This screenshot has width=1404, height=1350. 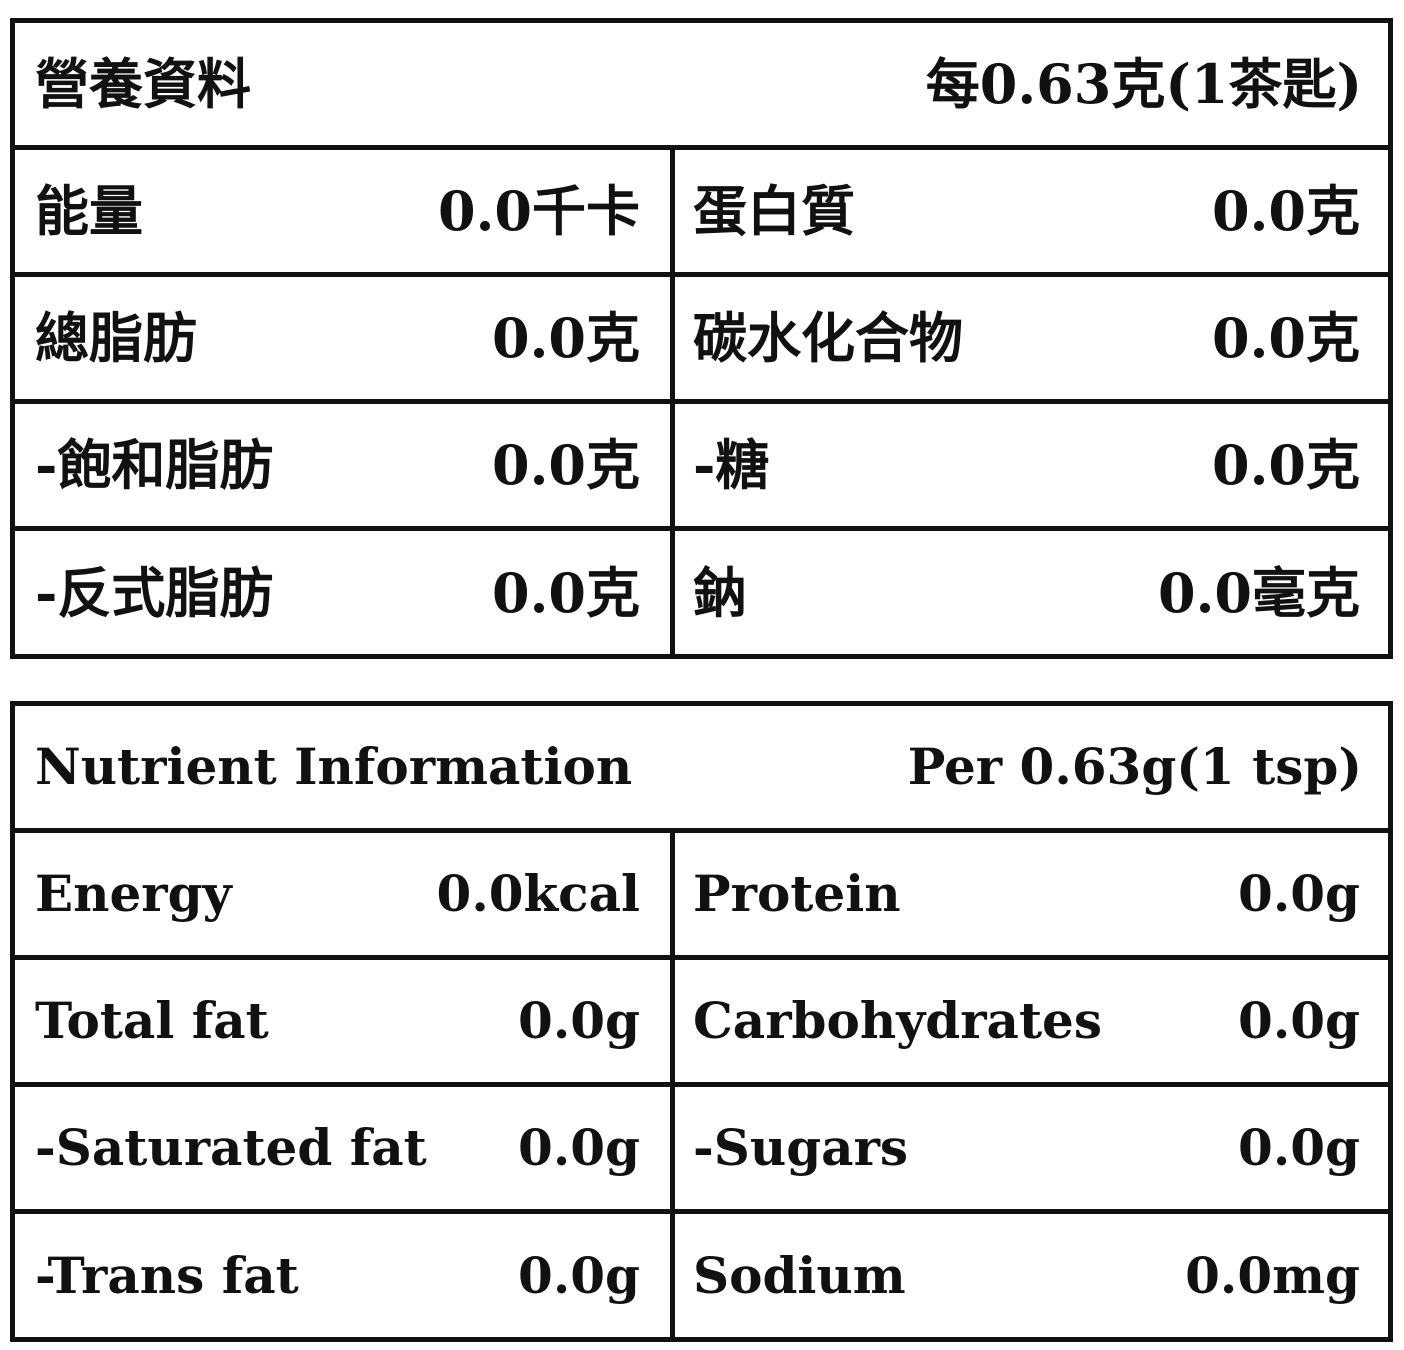 I want to click on table-row: 總脂肪 0.0克 碳水化合物 0.0克, so click(x=701, y=340).